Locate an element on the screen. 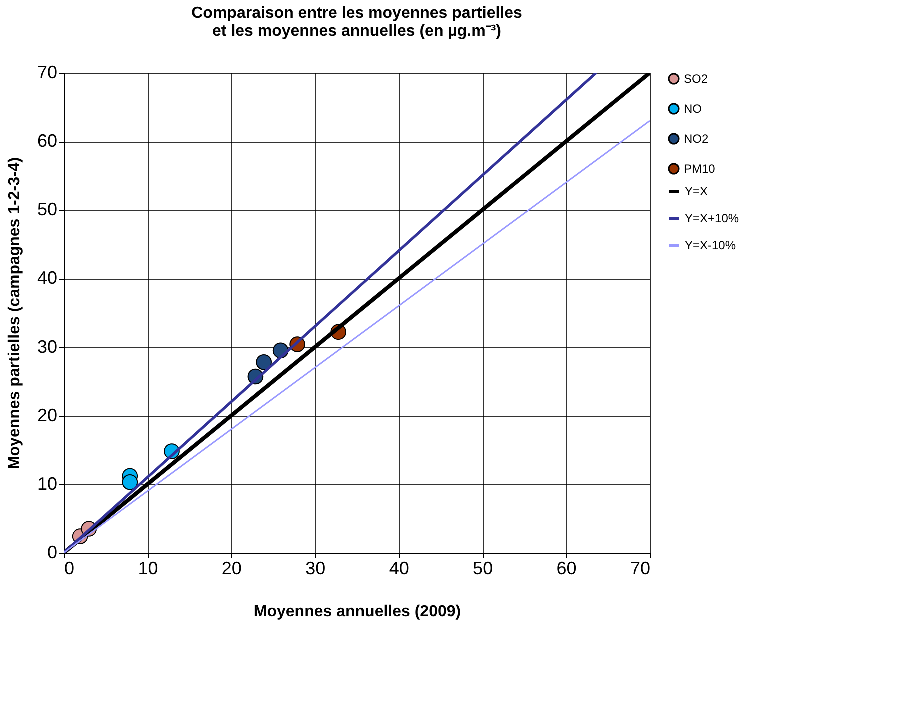 The height and width of the screenshot is (707, 904). legend-label: SO2 is located at coordinates (696, 79).